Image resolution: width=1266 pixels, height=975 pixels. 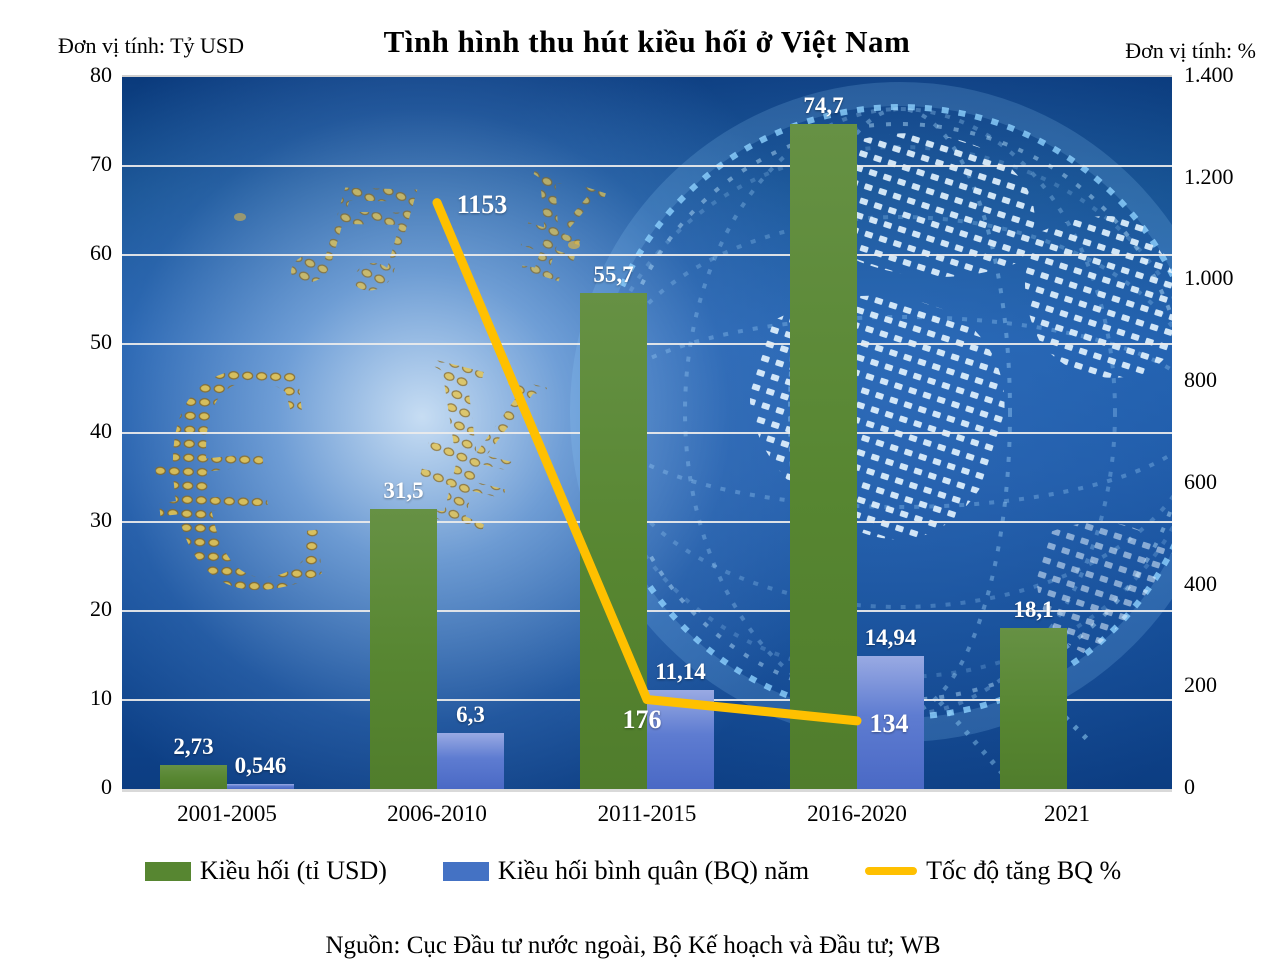 What do you see at coordinates (151, 45) in the screenshot?
I see `left-axis-unit-label: Đơn vị tính: Tỷ USD` at bounding box center [151, 45].